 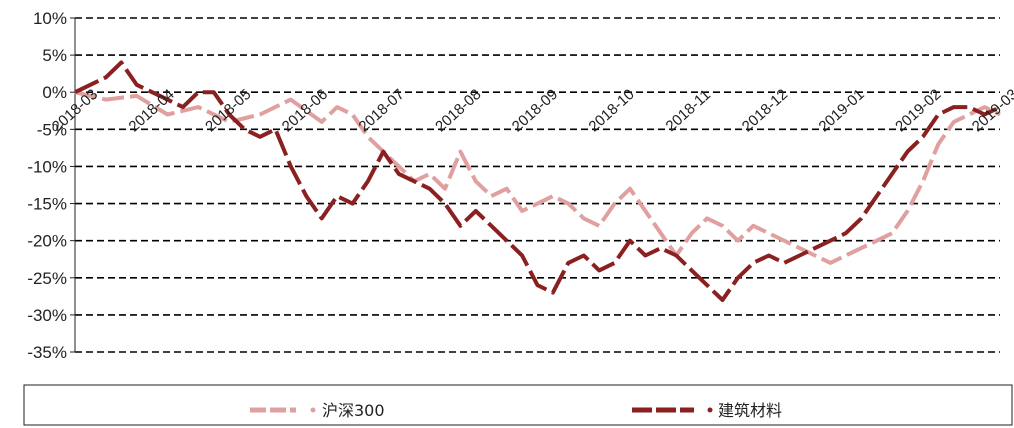 What do you see at coordinates (47, 166) in the screenshot?
I see `y-tick-label: -10%` at bounding box center [47, 166].